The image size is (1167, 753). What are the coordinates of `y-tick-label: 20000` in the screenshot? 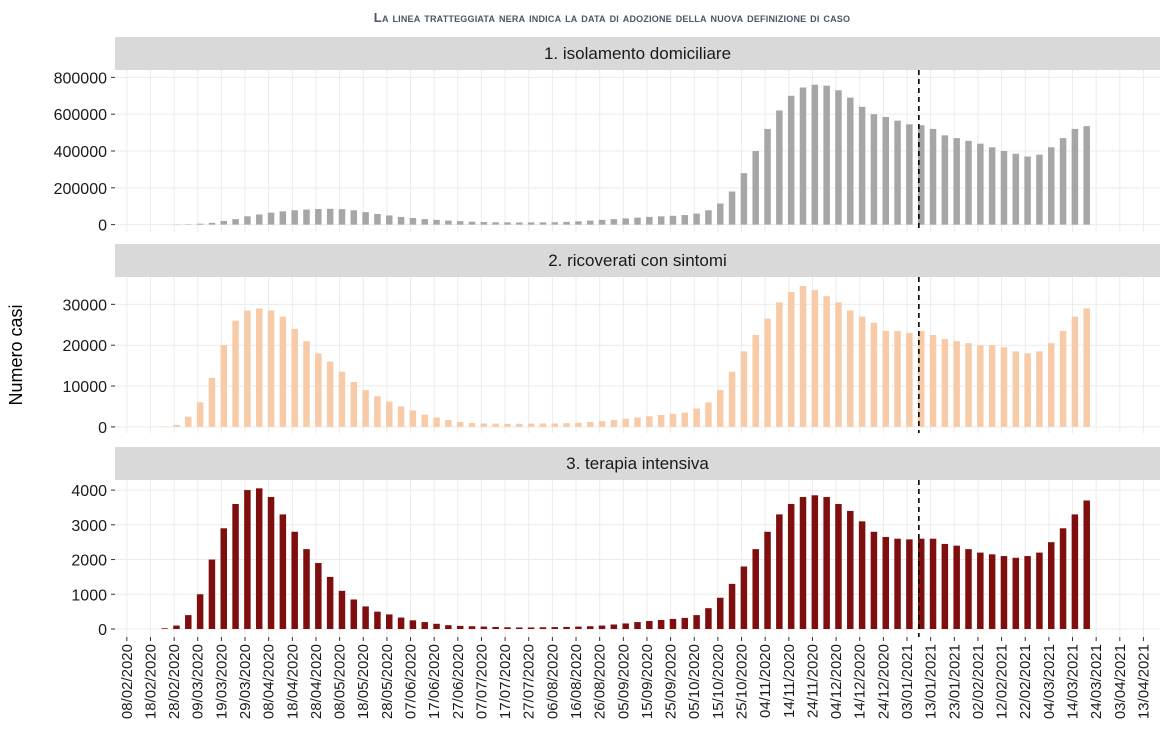 It's located at (85, 346).